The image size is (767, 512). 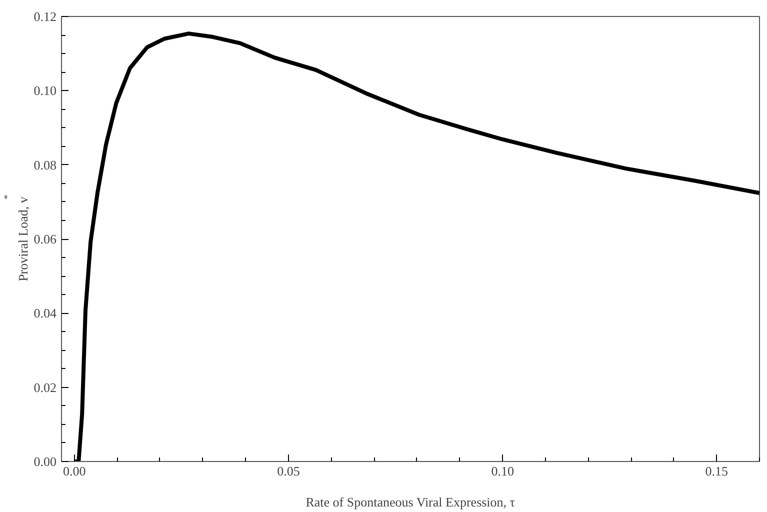 What do you see at coordinates (74, 471) in the screenshot?
I see `x-tick-label: 0.00` at bounding box center [74, 471].